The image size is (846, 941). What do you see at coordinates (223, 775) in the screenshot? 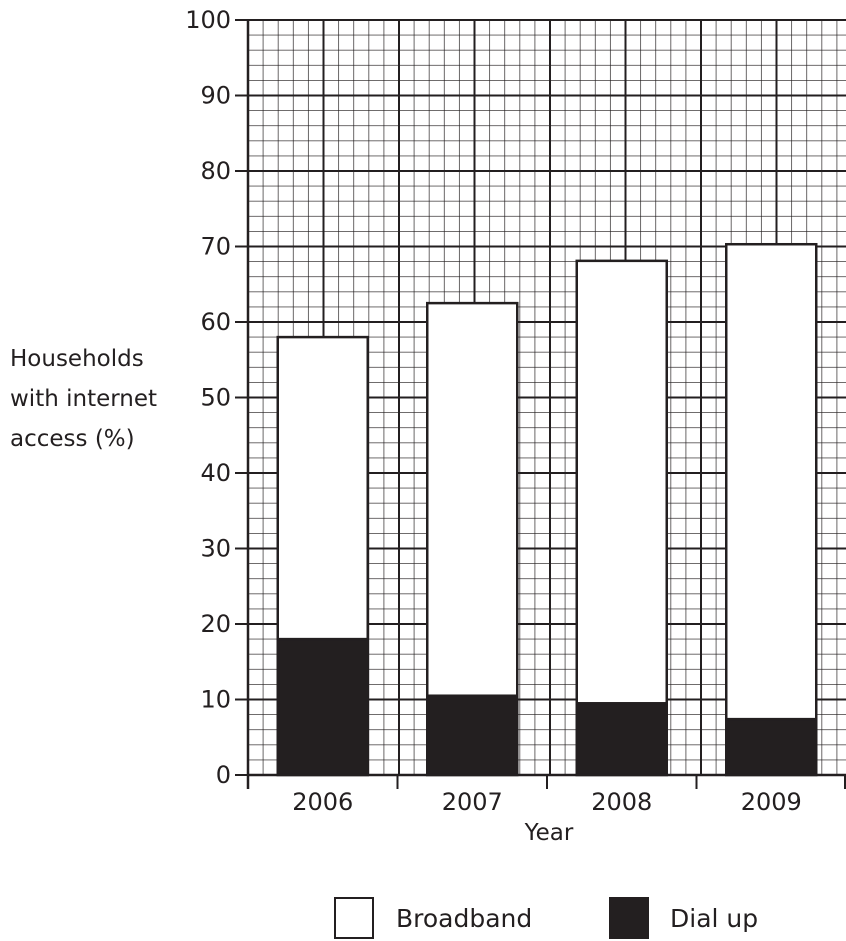
I see `y-tick-label-0: 0` at bounding box center [223, 775].